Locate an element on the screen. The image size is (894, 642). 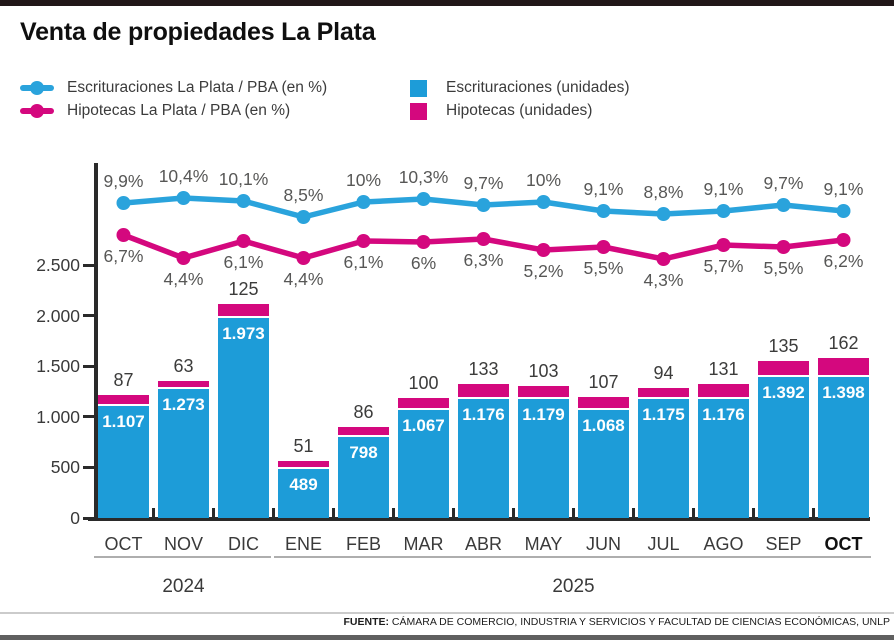
y-axis-label: 2.000 is located at coordinates (58, 315).